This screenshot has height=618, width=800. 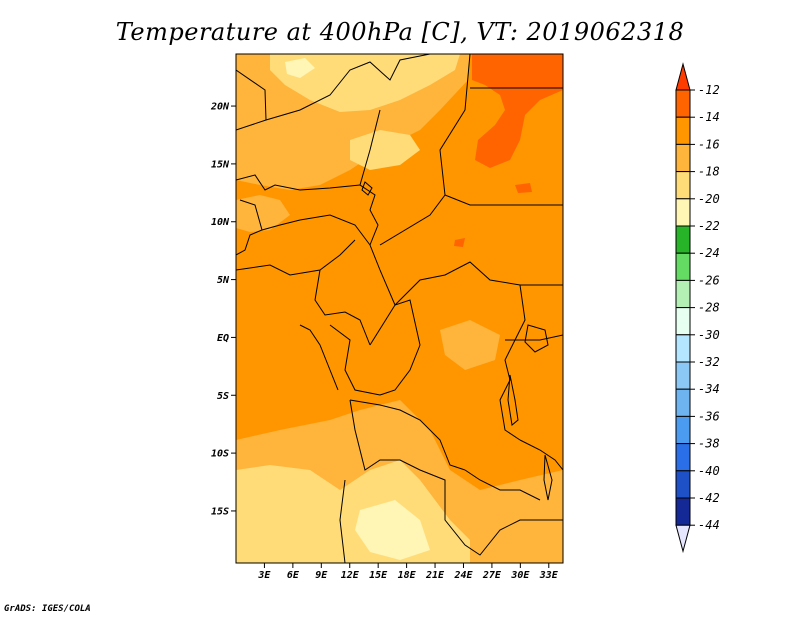 What do you see at coordinates (517, 111) in the screenshot?
I see `field-region-12-14-northeast` at bounding box center [517, 111].